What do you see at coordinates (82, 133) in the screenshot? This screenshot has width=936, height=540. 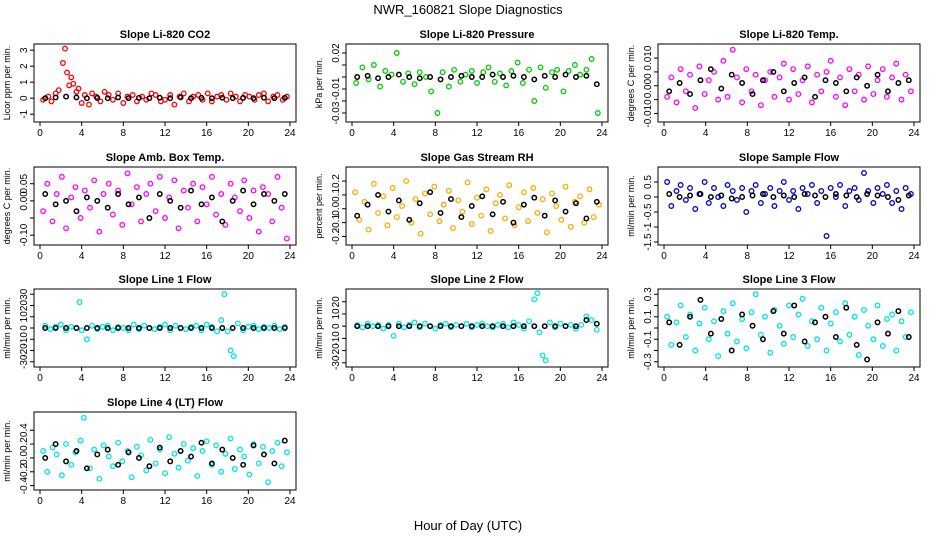 I see `x-tick-label: 4` at bounding box center [82, 133].